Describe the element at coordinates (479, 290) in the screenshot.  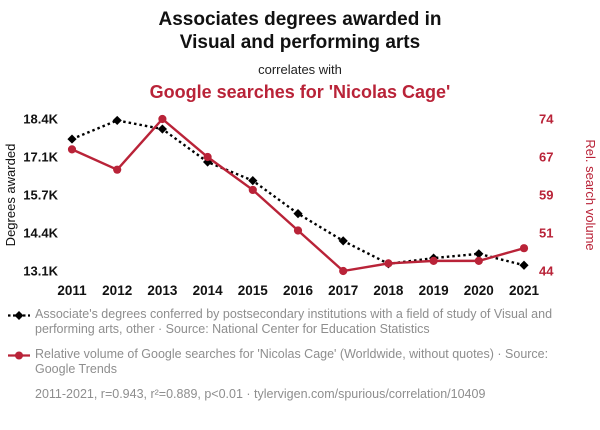
I see `x-axis-tick: 2020` at that location.